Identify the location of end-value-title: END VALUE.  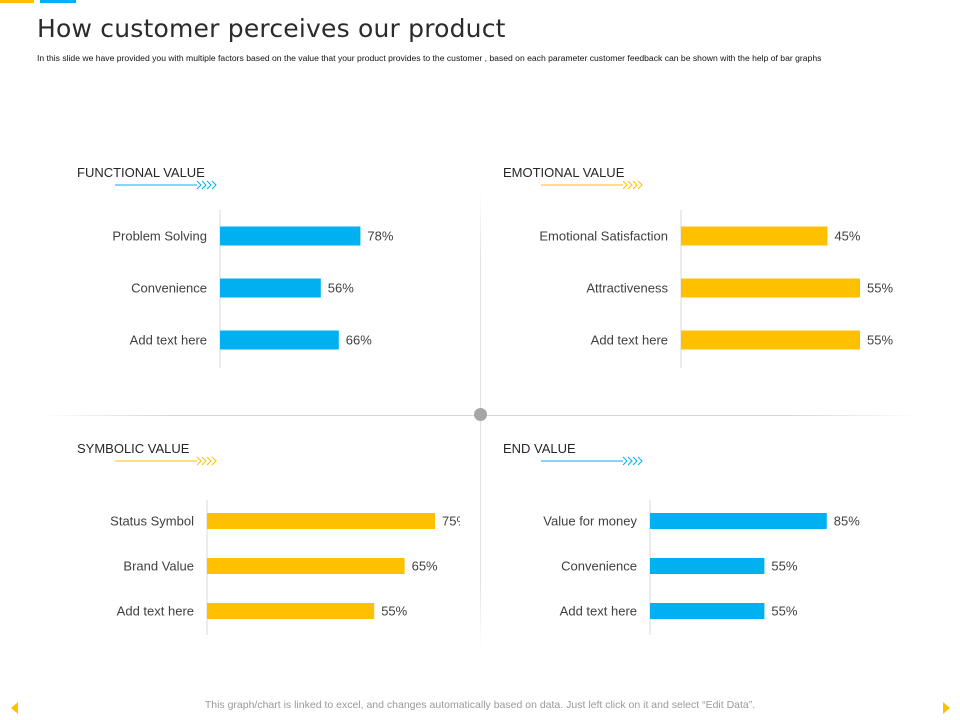
(539, 448).